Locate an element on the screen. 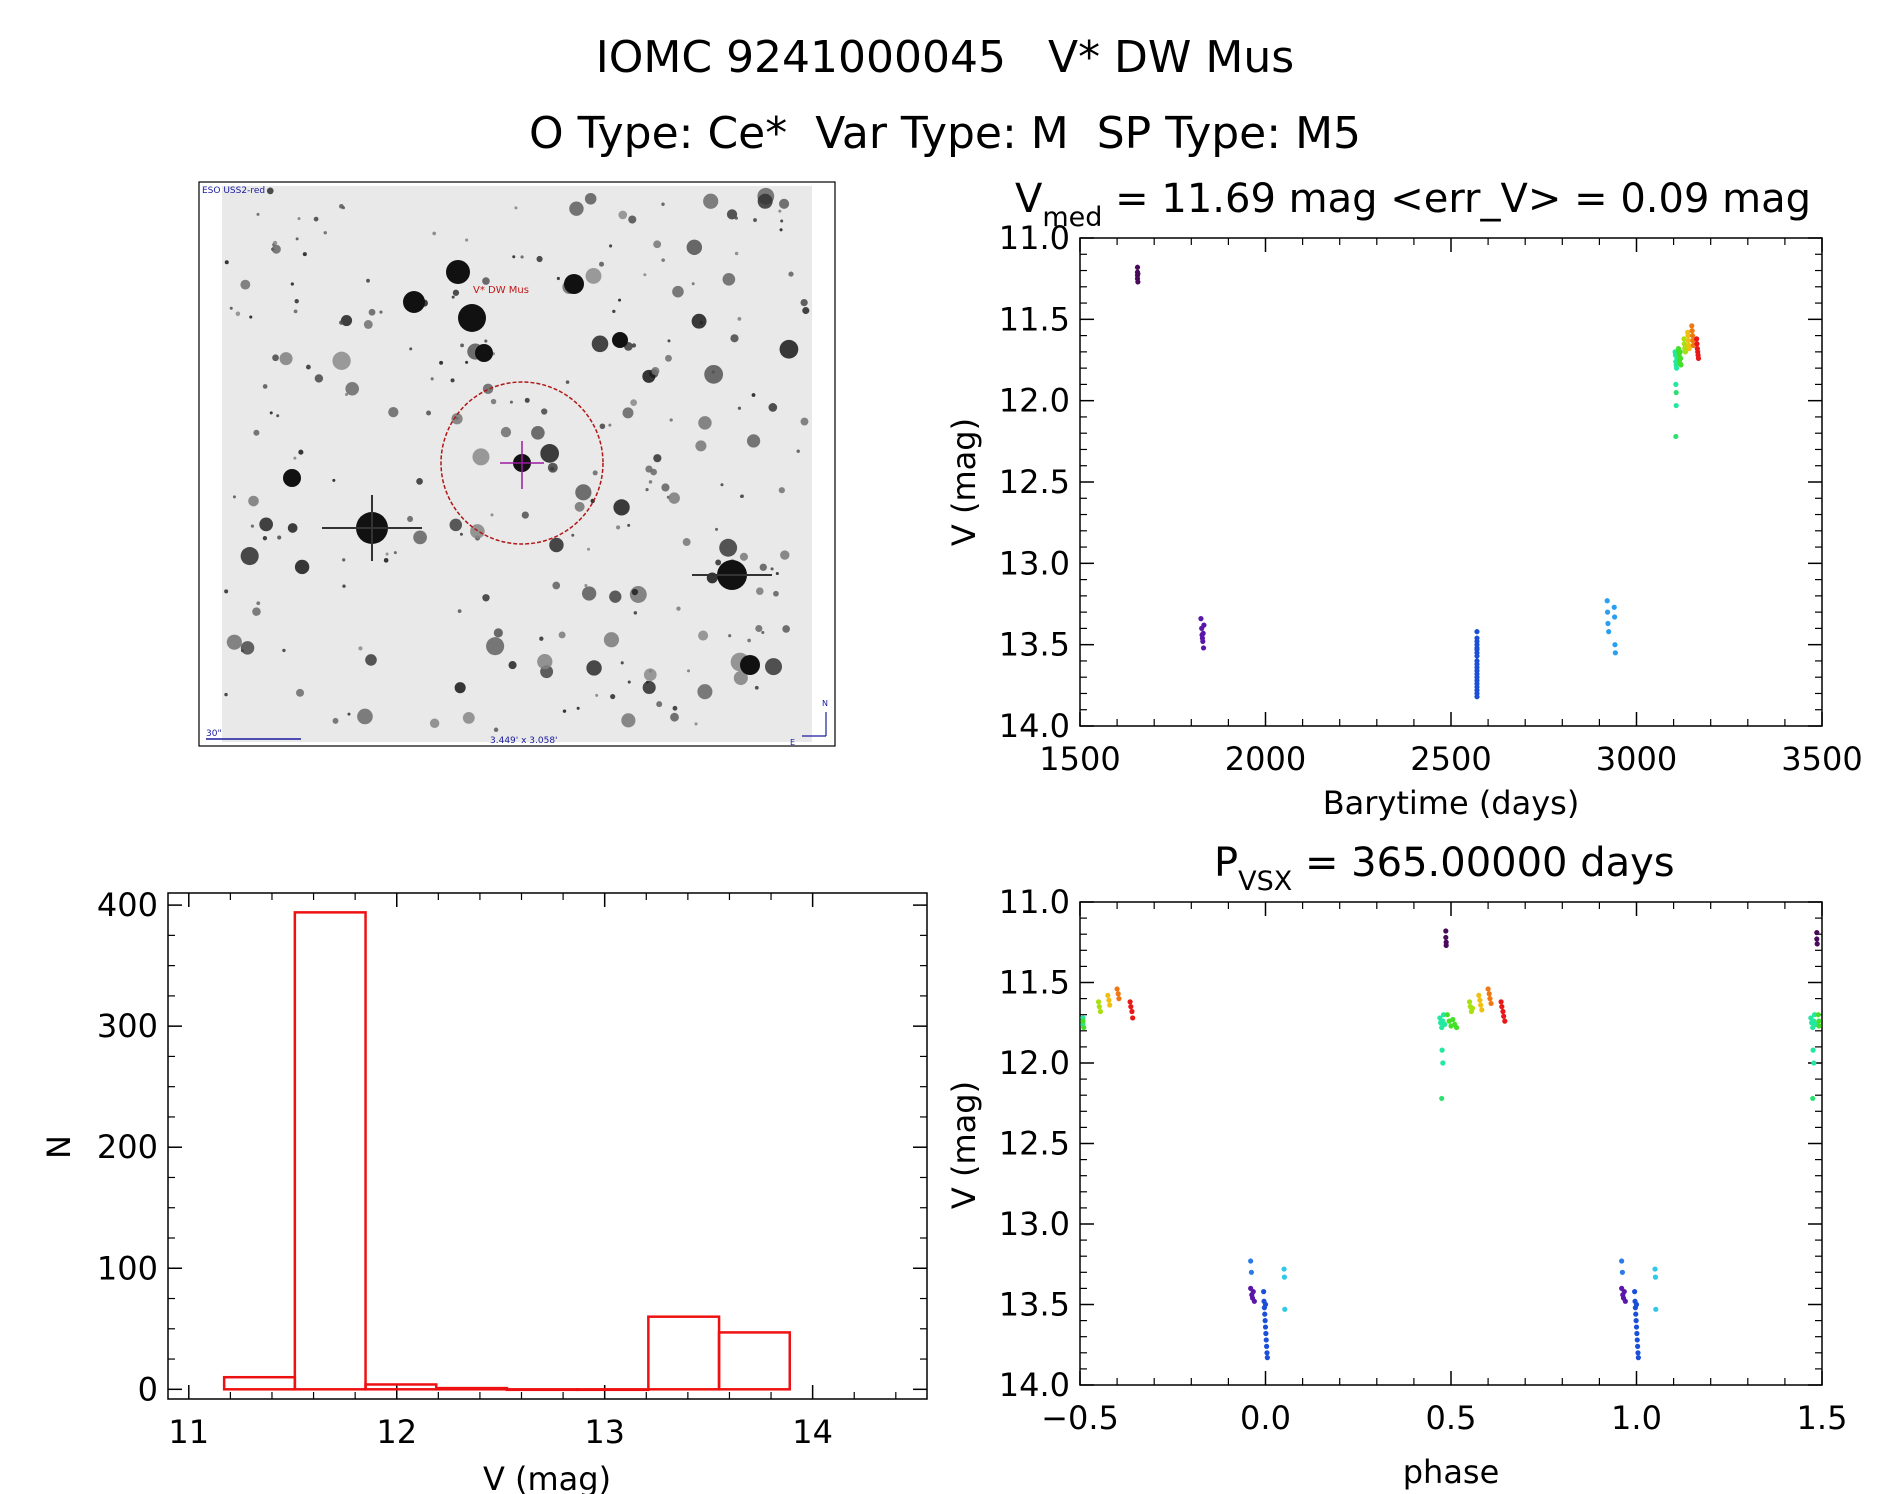  histogram-xtick-label: 14 is located at coordinates (812, 1432).